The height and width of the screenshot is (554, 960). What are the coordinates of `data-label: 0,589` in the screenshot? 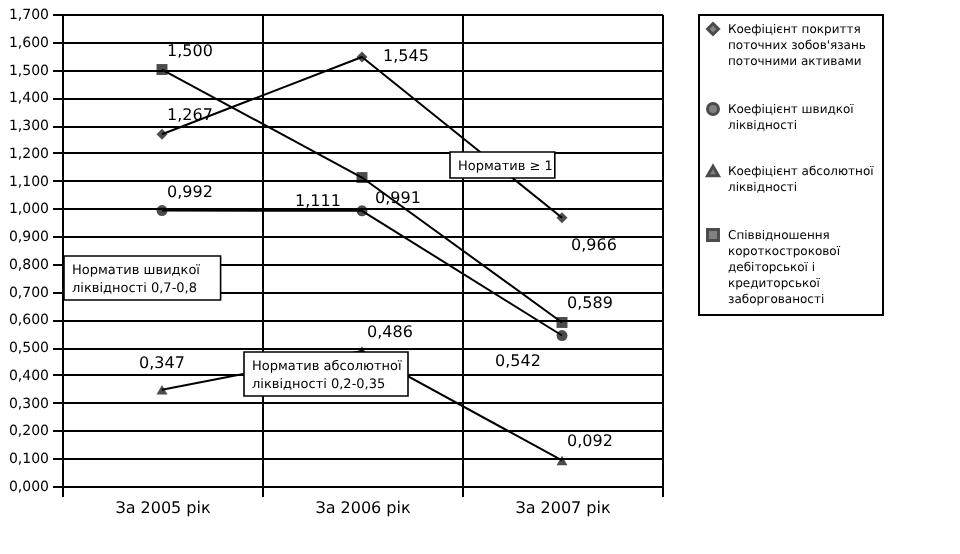 It's located at (590, 303).